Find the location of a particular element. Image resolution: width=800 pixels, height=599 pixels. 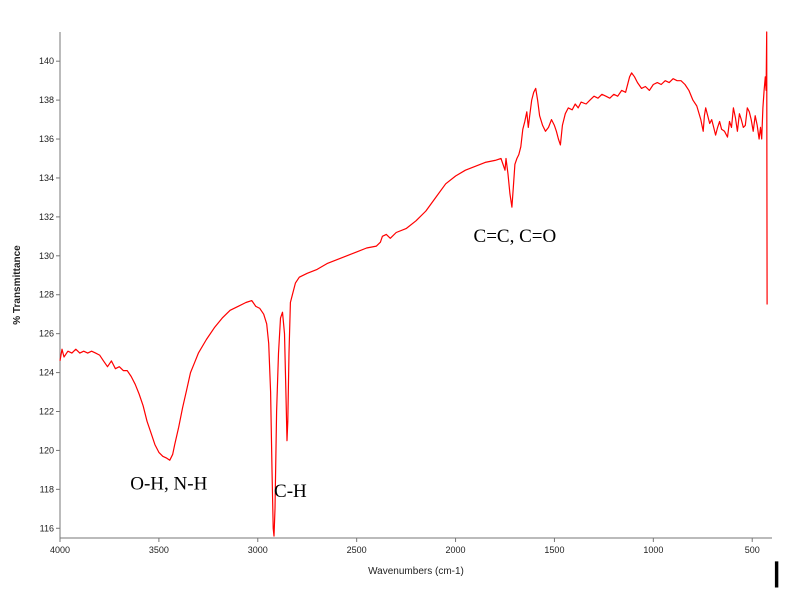

y-tick-label: 138 is located at coordinates (46, 100).